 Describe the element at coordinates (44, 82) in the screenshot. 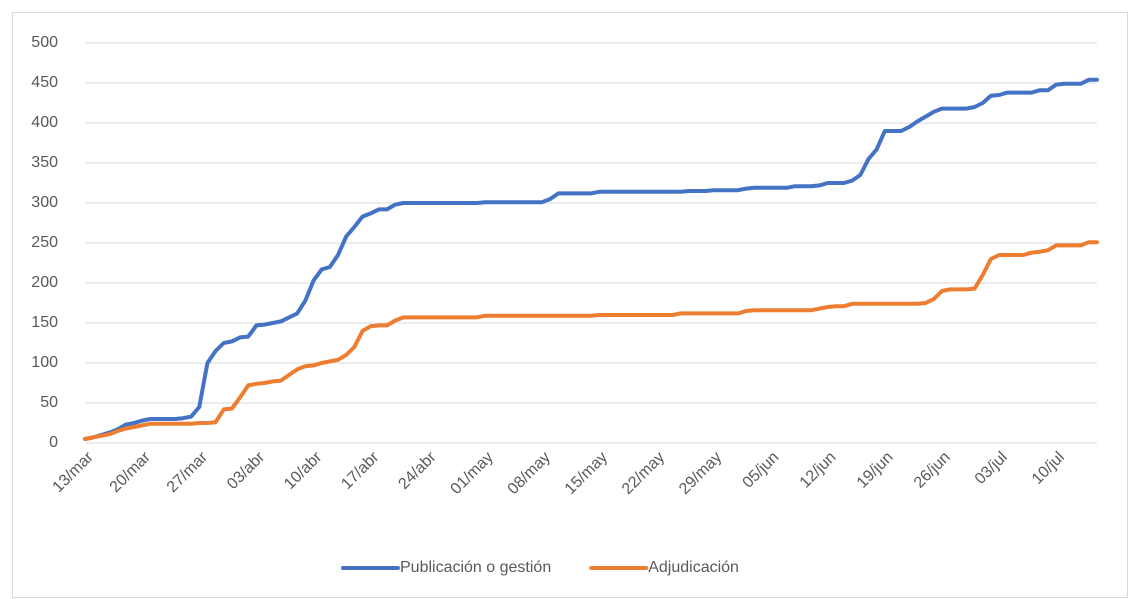

I see `y-tick-label: 450` at that location.